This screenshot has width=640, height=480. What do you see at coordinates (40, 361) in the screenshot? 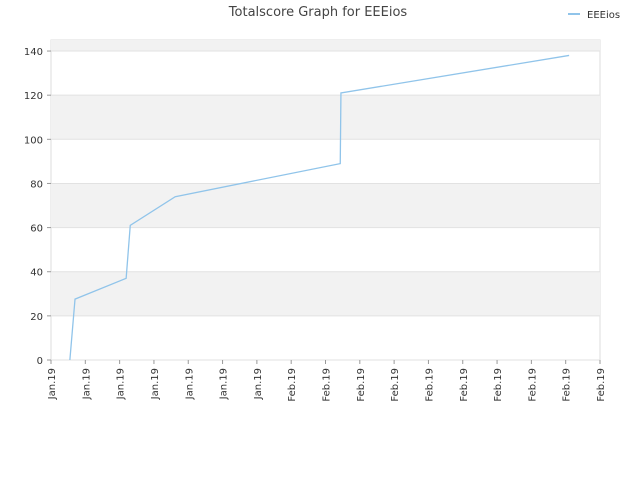
I see `y-tick-label: 0` at bounding box center [40, 361].